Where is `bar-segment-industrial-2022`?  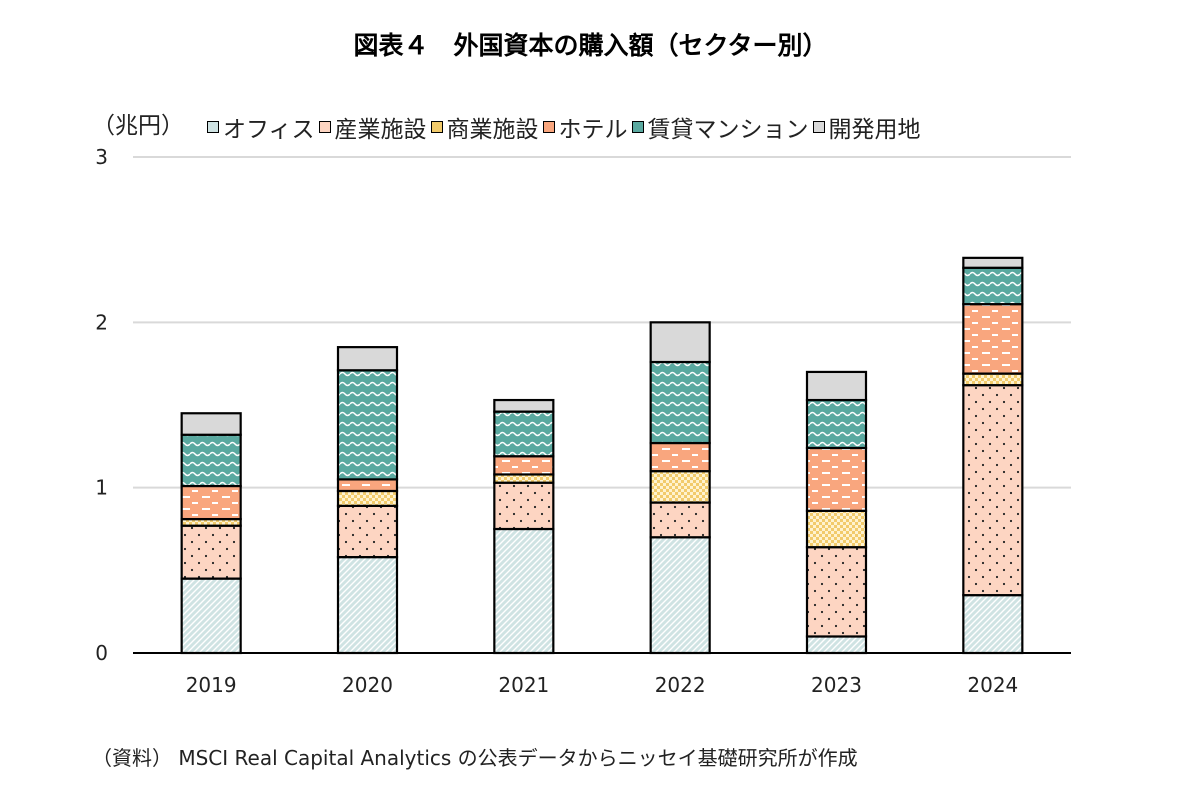 bar-segment-industrial-2022 is located at coordinates (680, 520).